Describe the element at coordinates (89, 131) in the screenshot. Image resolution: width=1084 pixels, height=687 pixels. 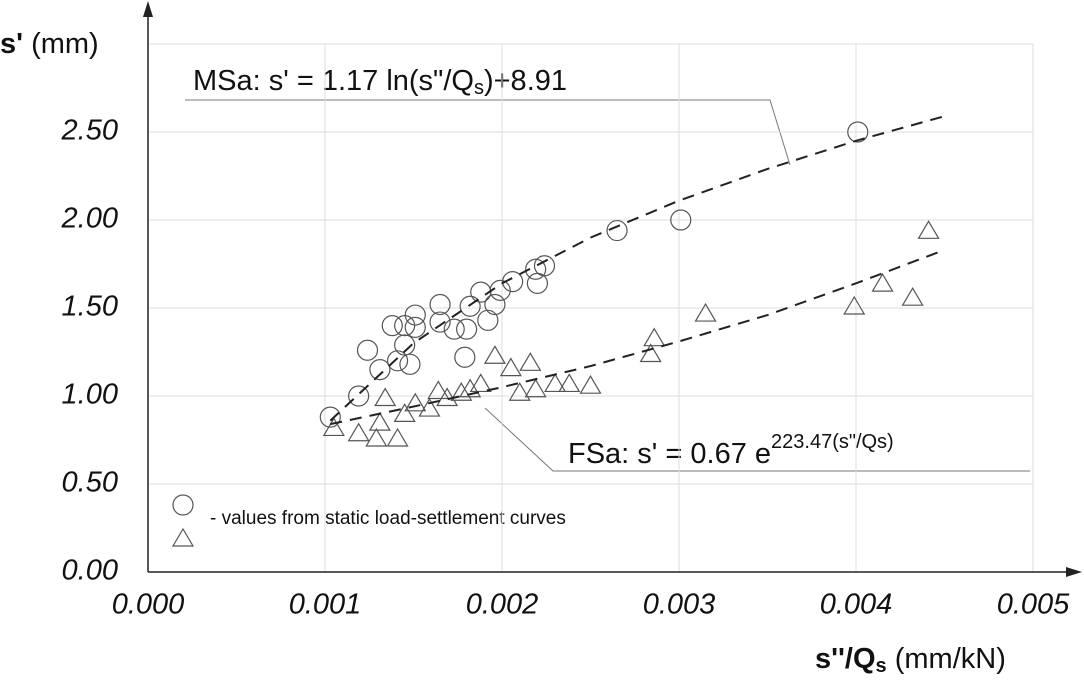
I see `y-tick-label: 2.50` at that location.